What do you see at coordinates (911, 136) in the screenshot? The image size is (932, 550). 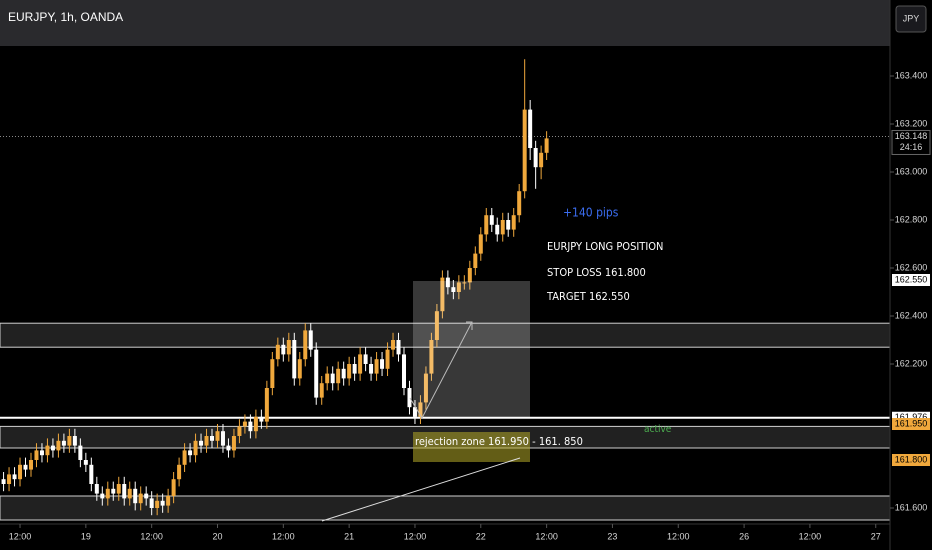 I see `current-price-label: 163.148` at bounding box center [911, 136].